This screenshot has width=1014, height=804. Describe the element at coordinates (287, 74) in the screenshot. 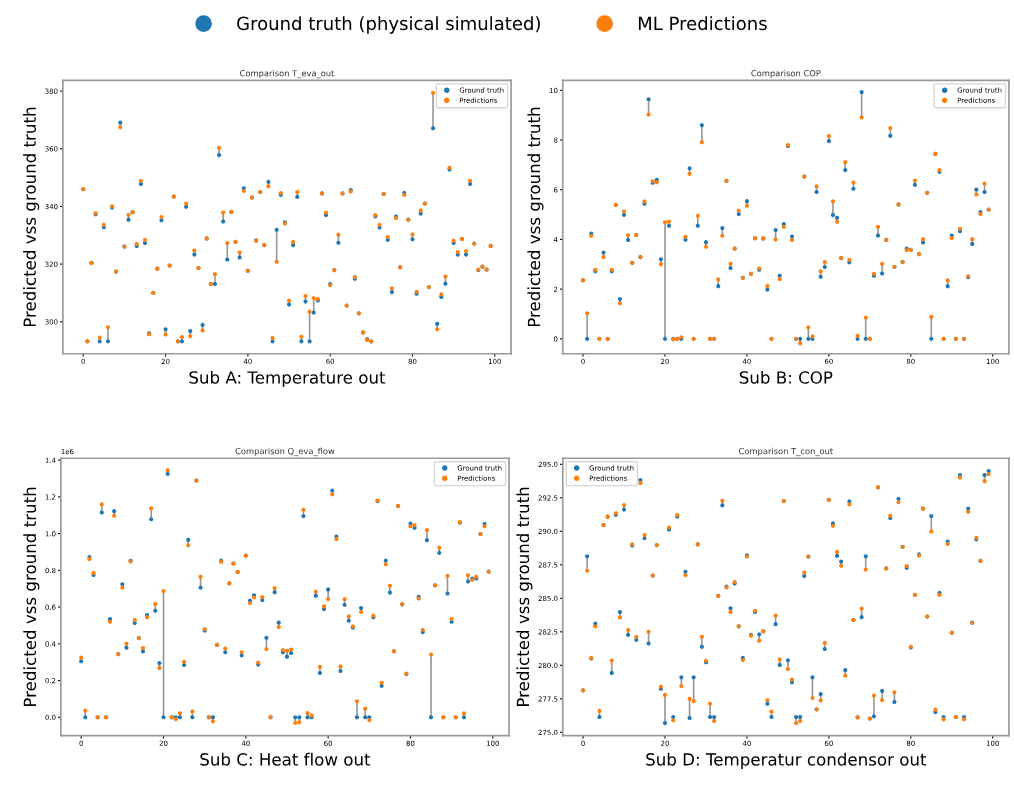

I see `chart-title: Comparison T_eva_out` at that location.